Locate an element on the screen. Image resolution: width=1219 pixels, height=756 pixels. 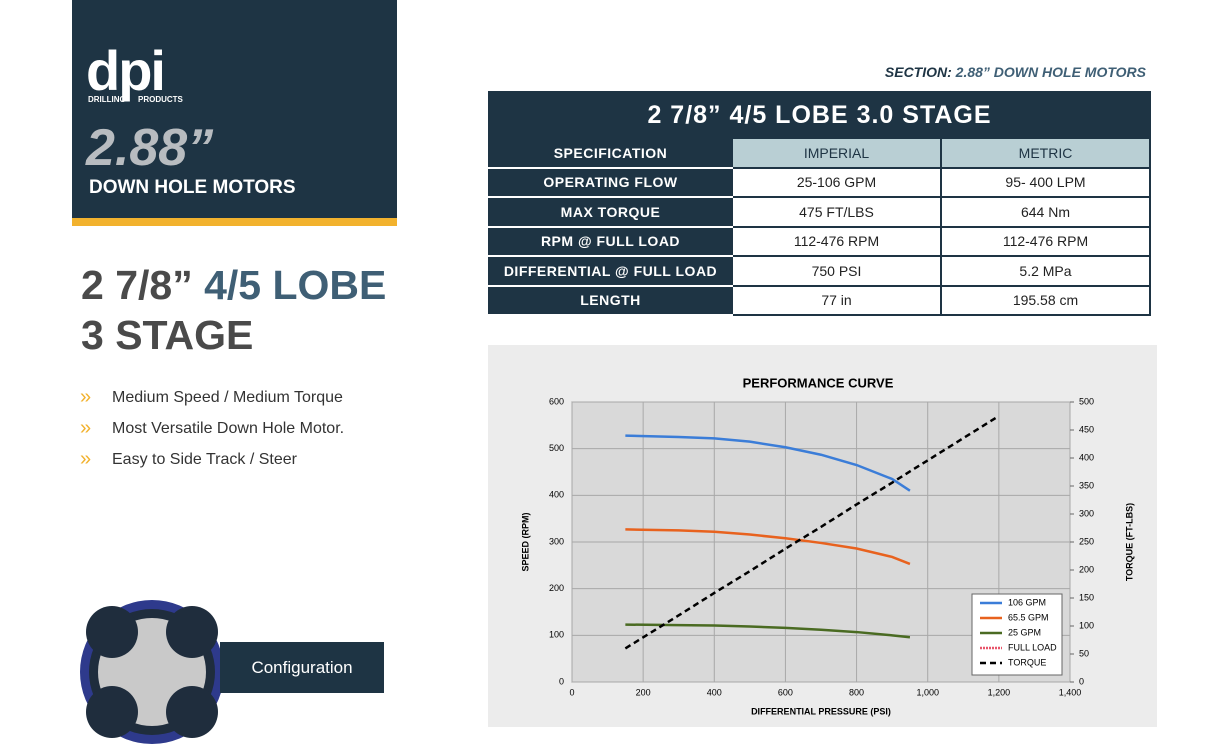
legend-label: 106 GPM is located at coordinates (1027, 602).